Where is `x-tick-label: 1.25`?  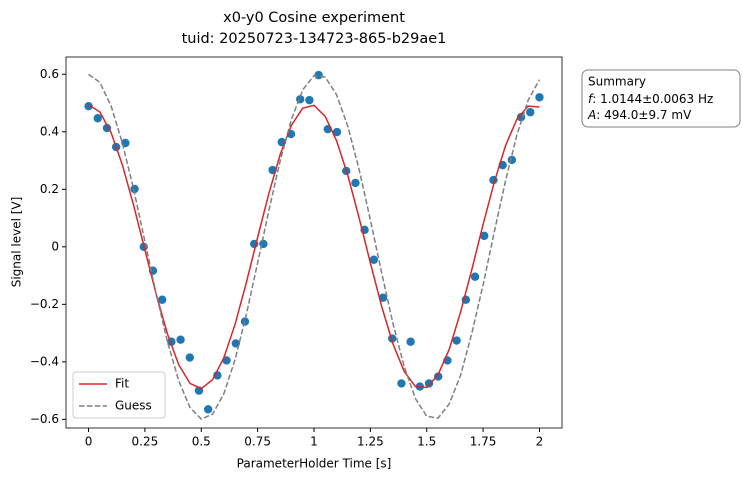 x-tick-label: 1.25 is located at coordinates (370, 442).